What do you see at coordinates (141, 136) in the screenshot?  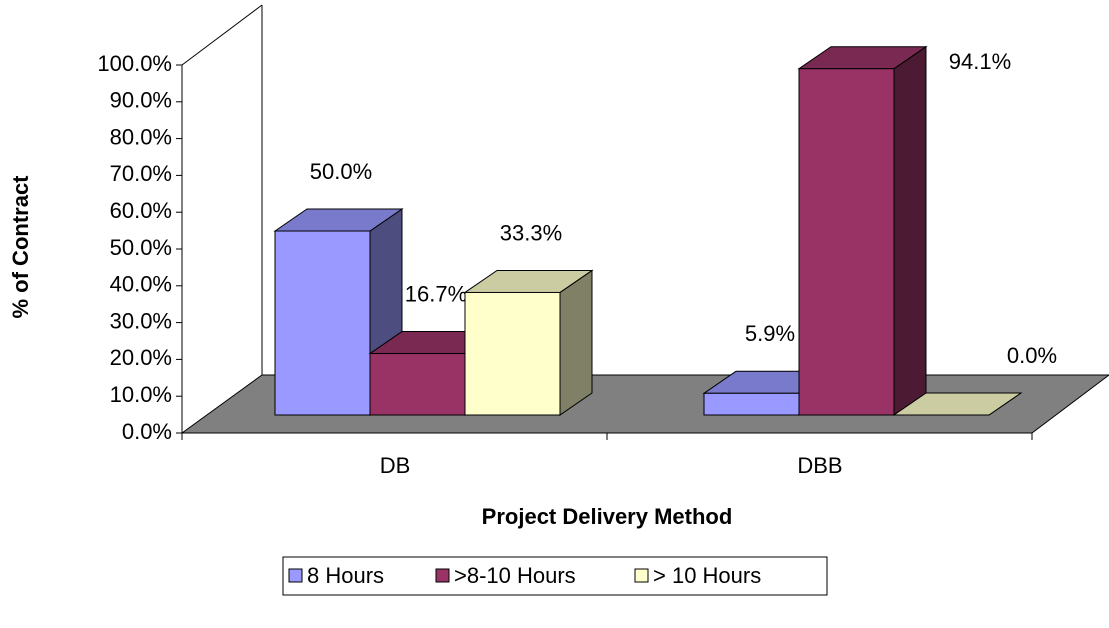 I see `y-tick-label: 80.0%` at bounding box center [141, 136].